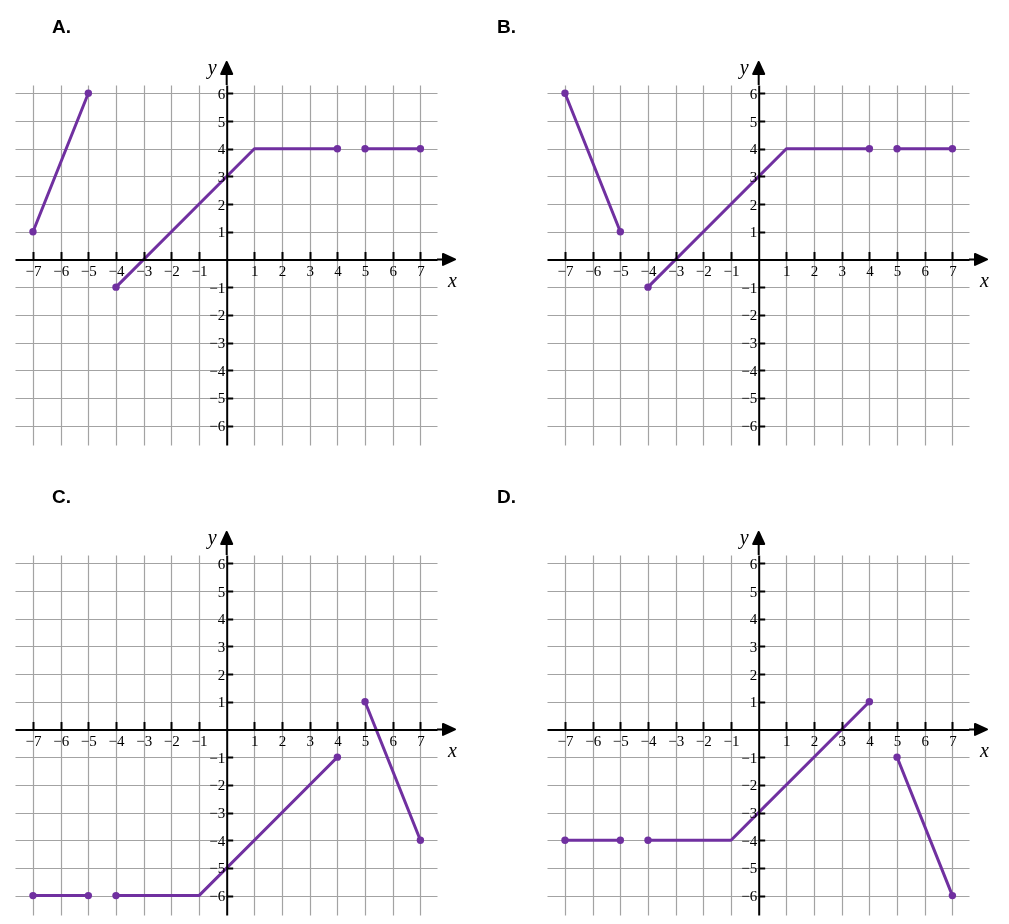  Describe the element at coordinates (61, 496) in the screenshot. I see `chart-title: C.` at that location.